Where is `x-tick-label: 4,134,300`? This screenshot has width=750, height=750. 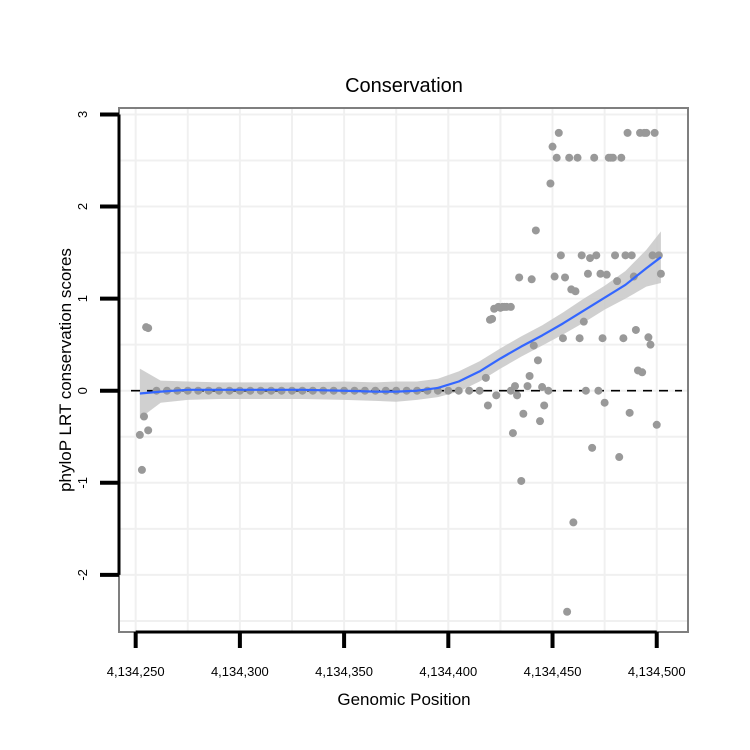 x-tick-label: 4,134,300 is located at coordinates (240, 671).